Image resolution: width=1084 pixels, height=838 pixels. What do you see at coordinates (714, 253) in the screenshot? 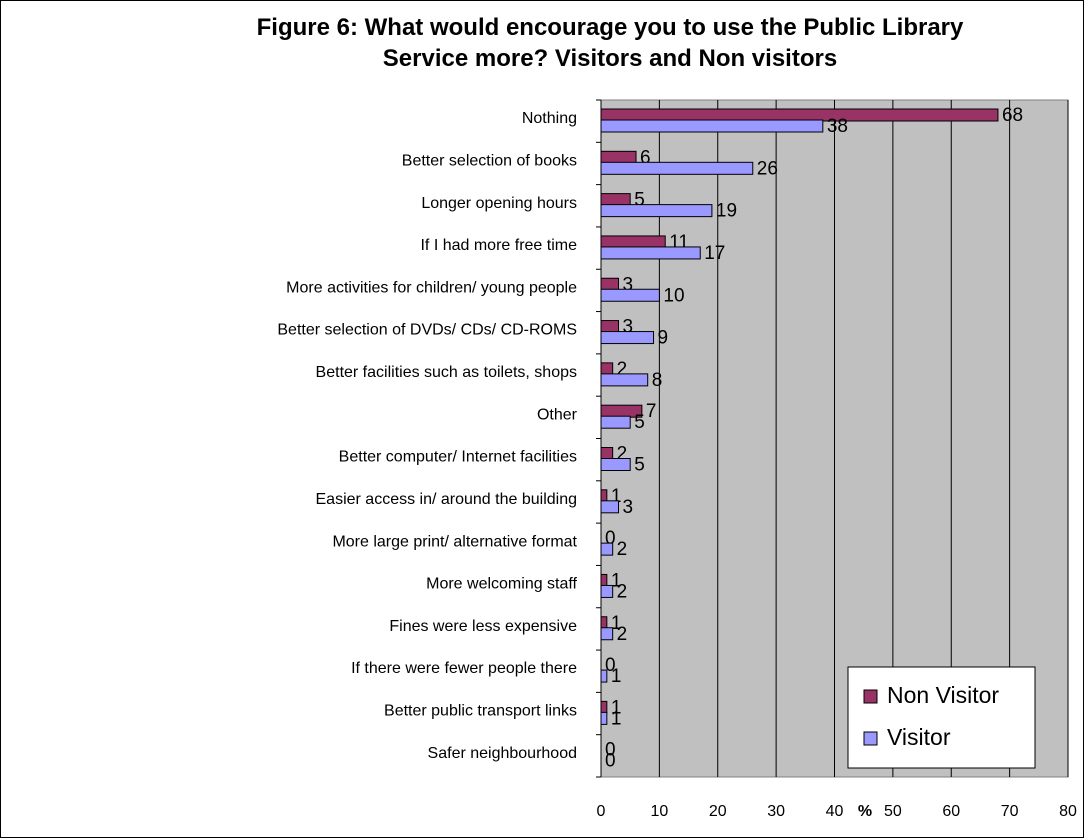
I see `data-label-visitor: 17` at bounding box center [714, 253].